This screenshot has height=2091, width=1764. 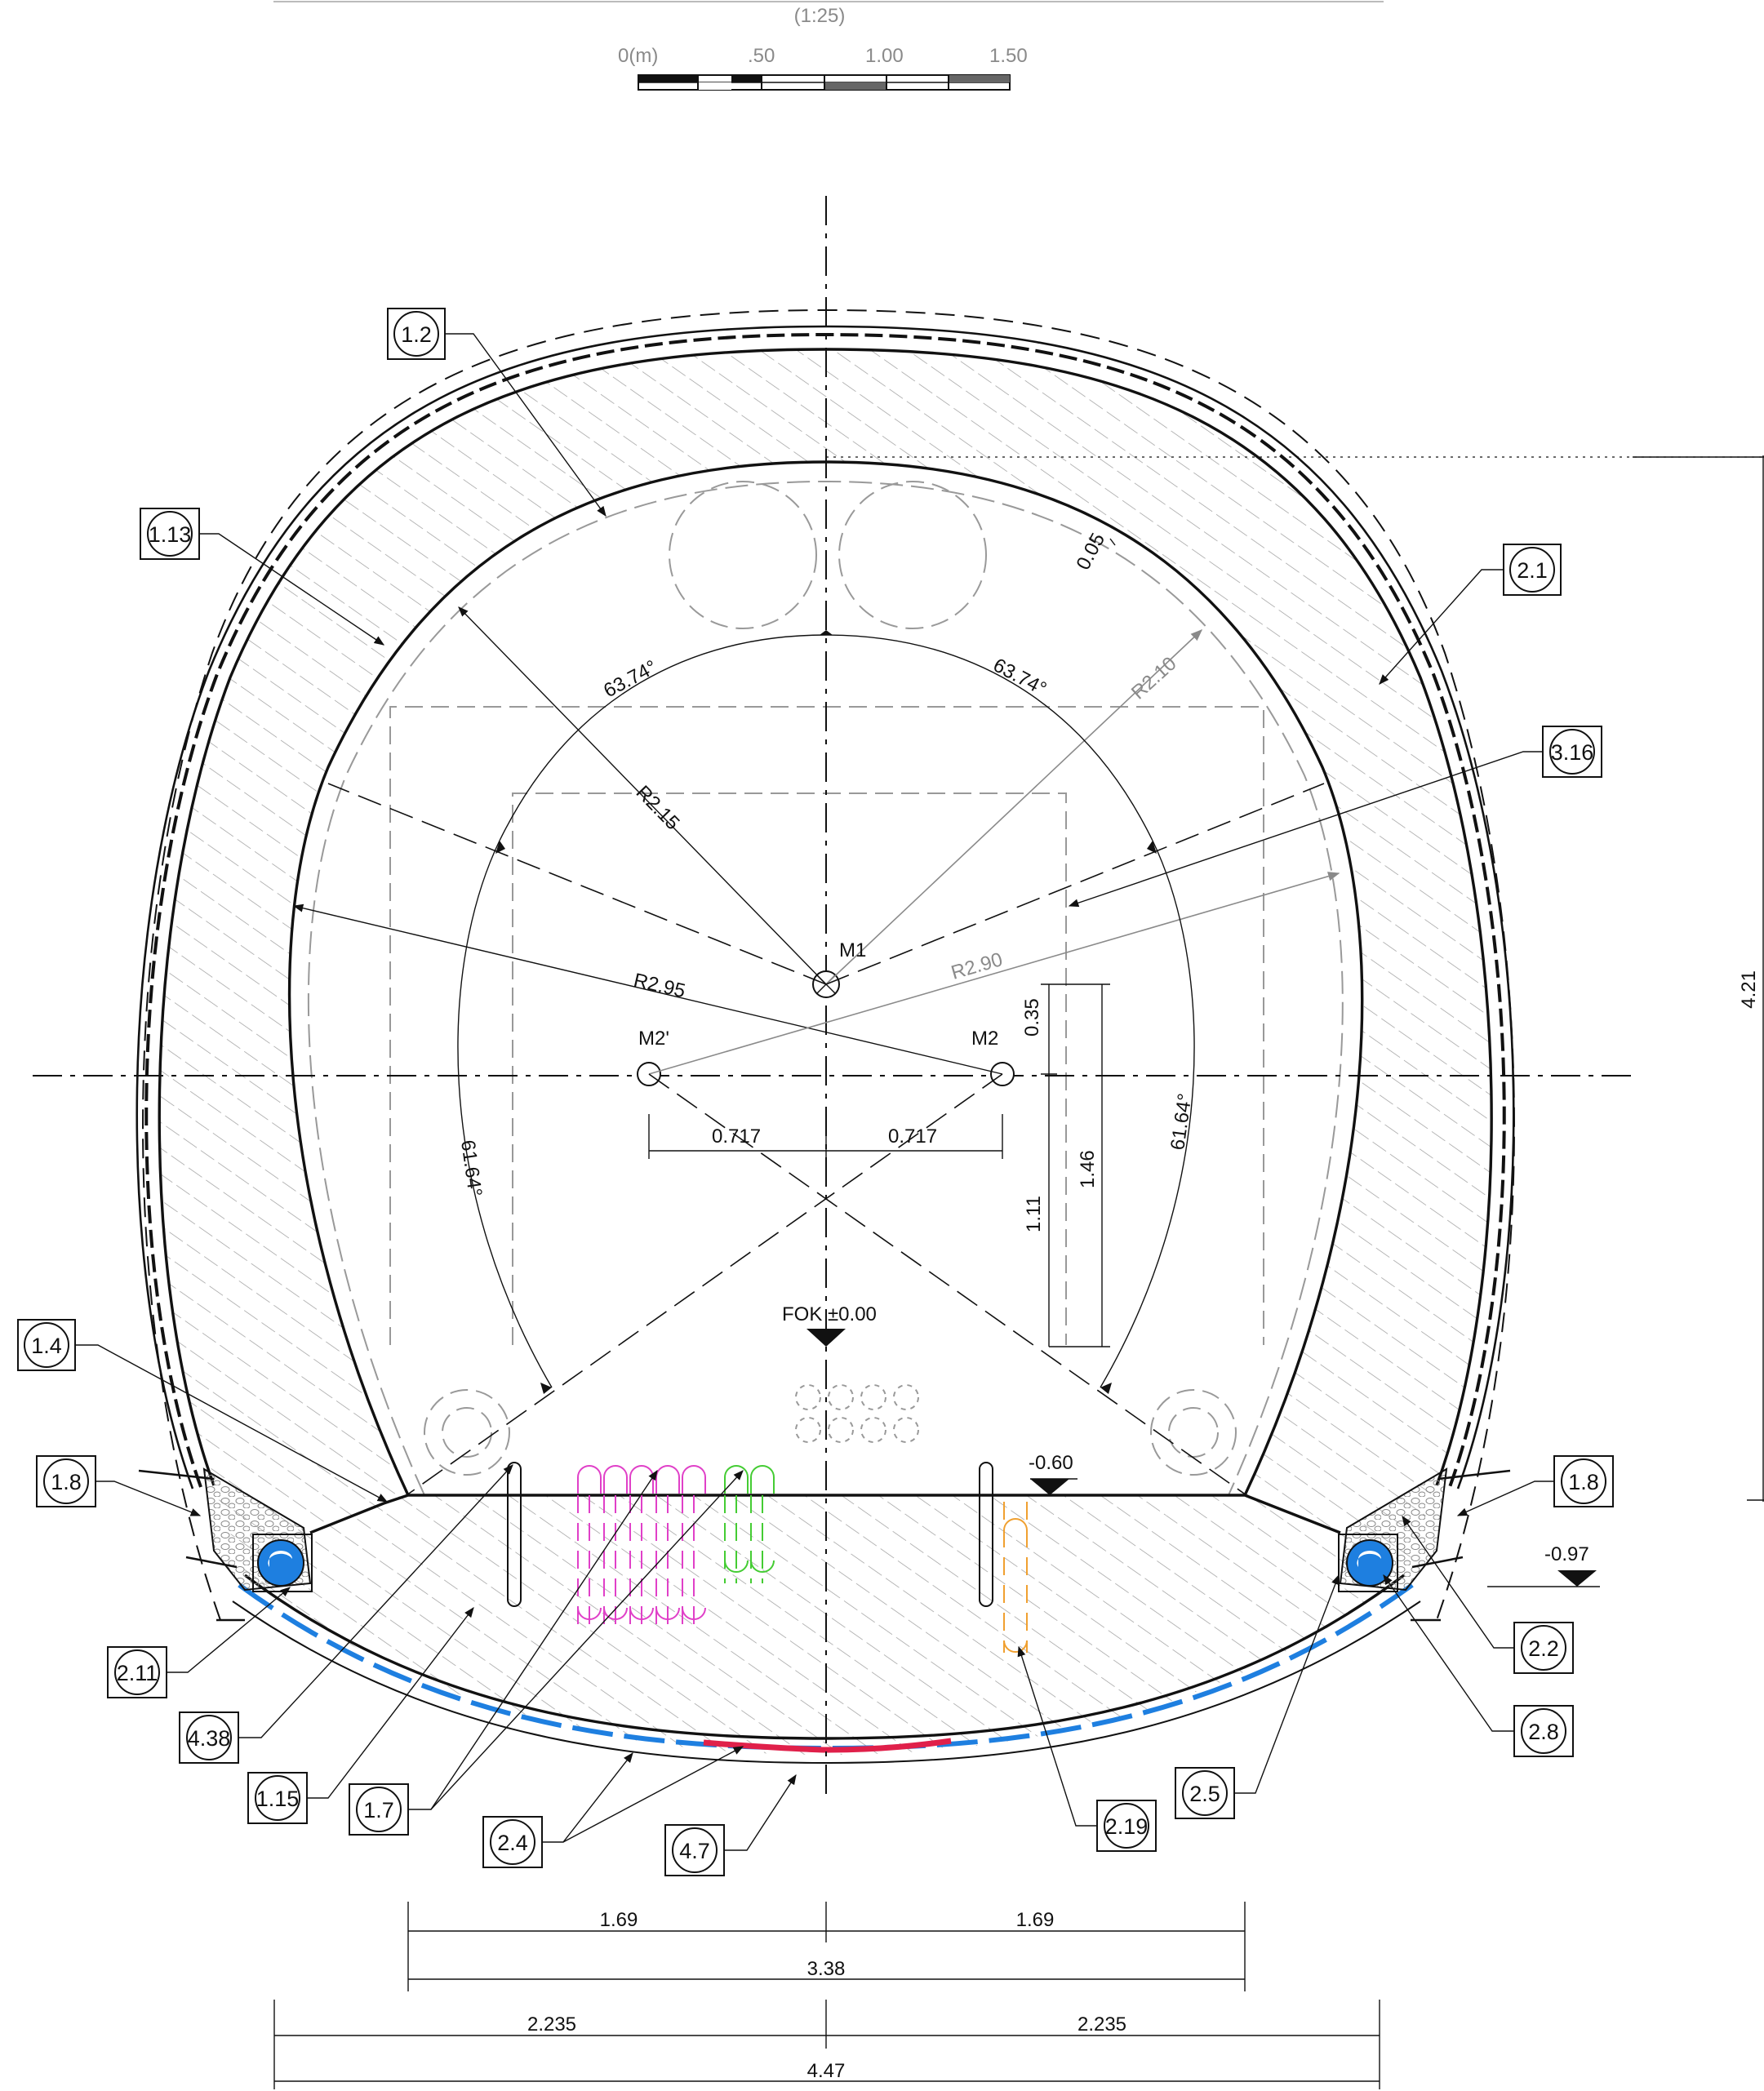 I want to click on offset-right-label: 0.717, so click(x=912, y=1136).